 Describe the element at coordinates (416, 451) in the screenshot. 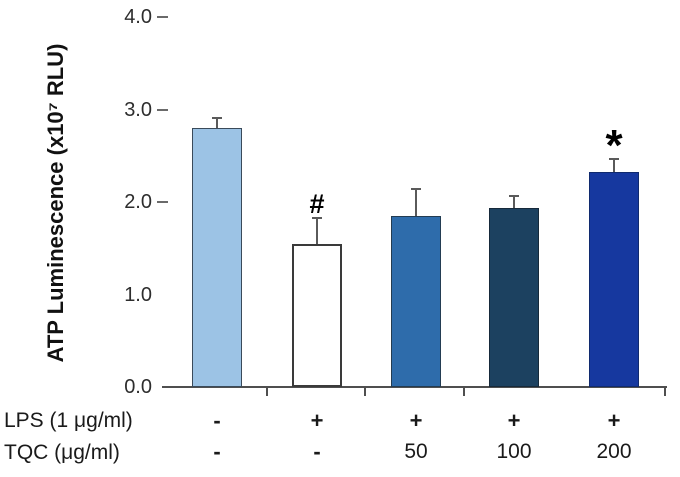

I see `condition-value: 50` at that location.